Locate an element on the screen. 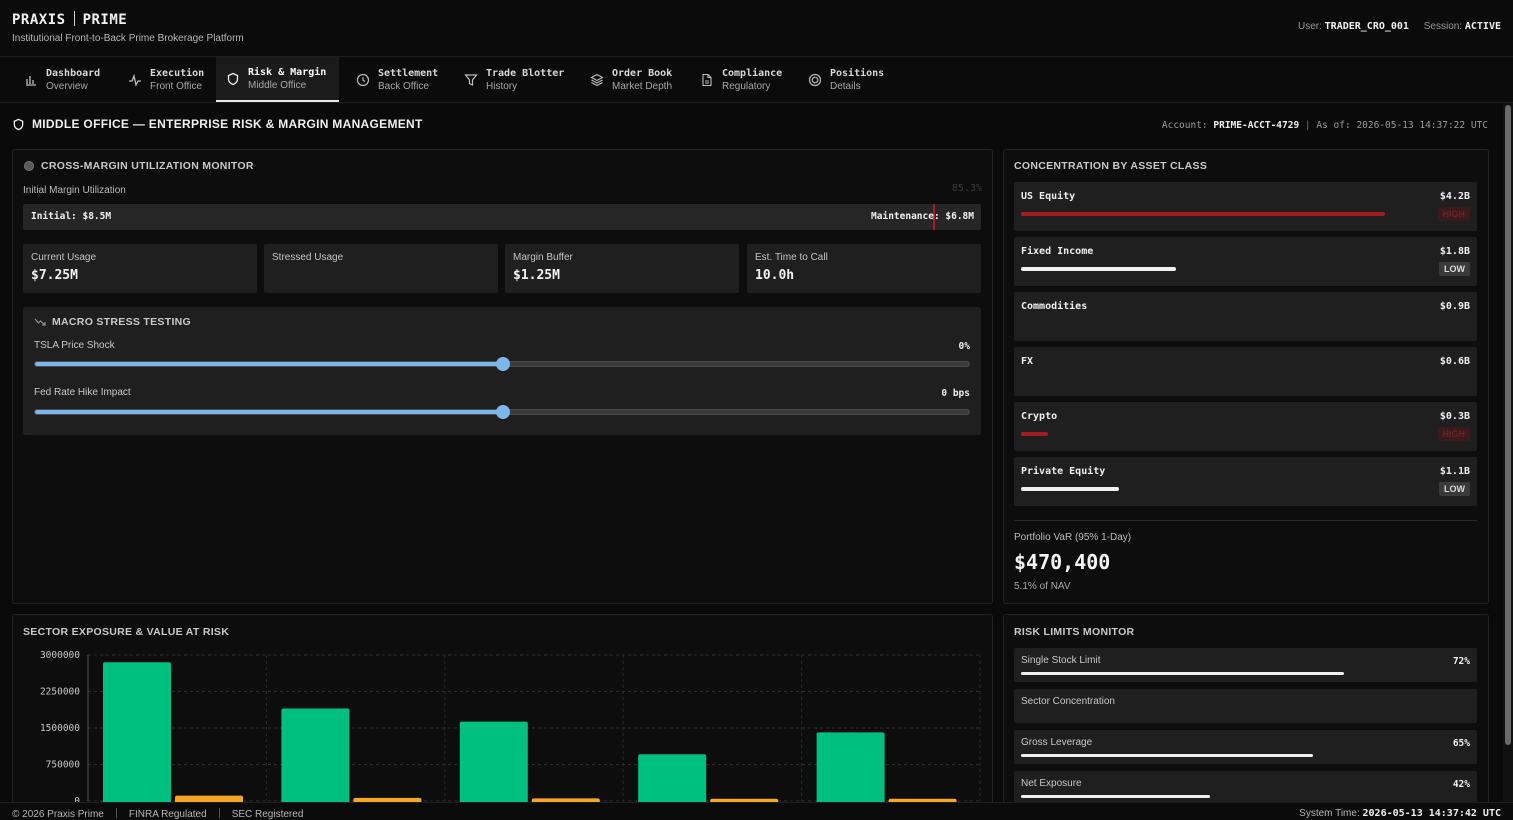 This screenshot has height=820, width=1513. kpi-label: Stressed Usage is located at coordinates (308, 257).